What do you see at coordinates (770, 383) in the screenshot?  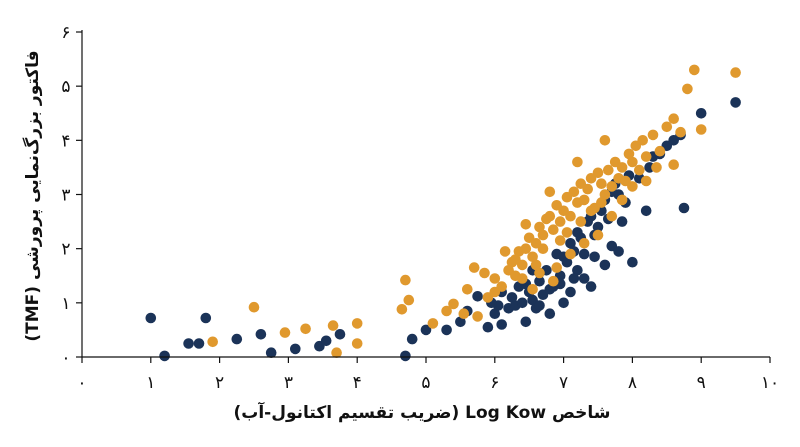 I see `x-tick-label: ۱۰` at bounding box center [770, 383].